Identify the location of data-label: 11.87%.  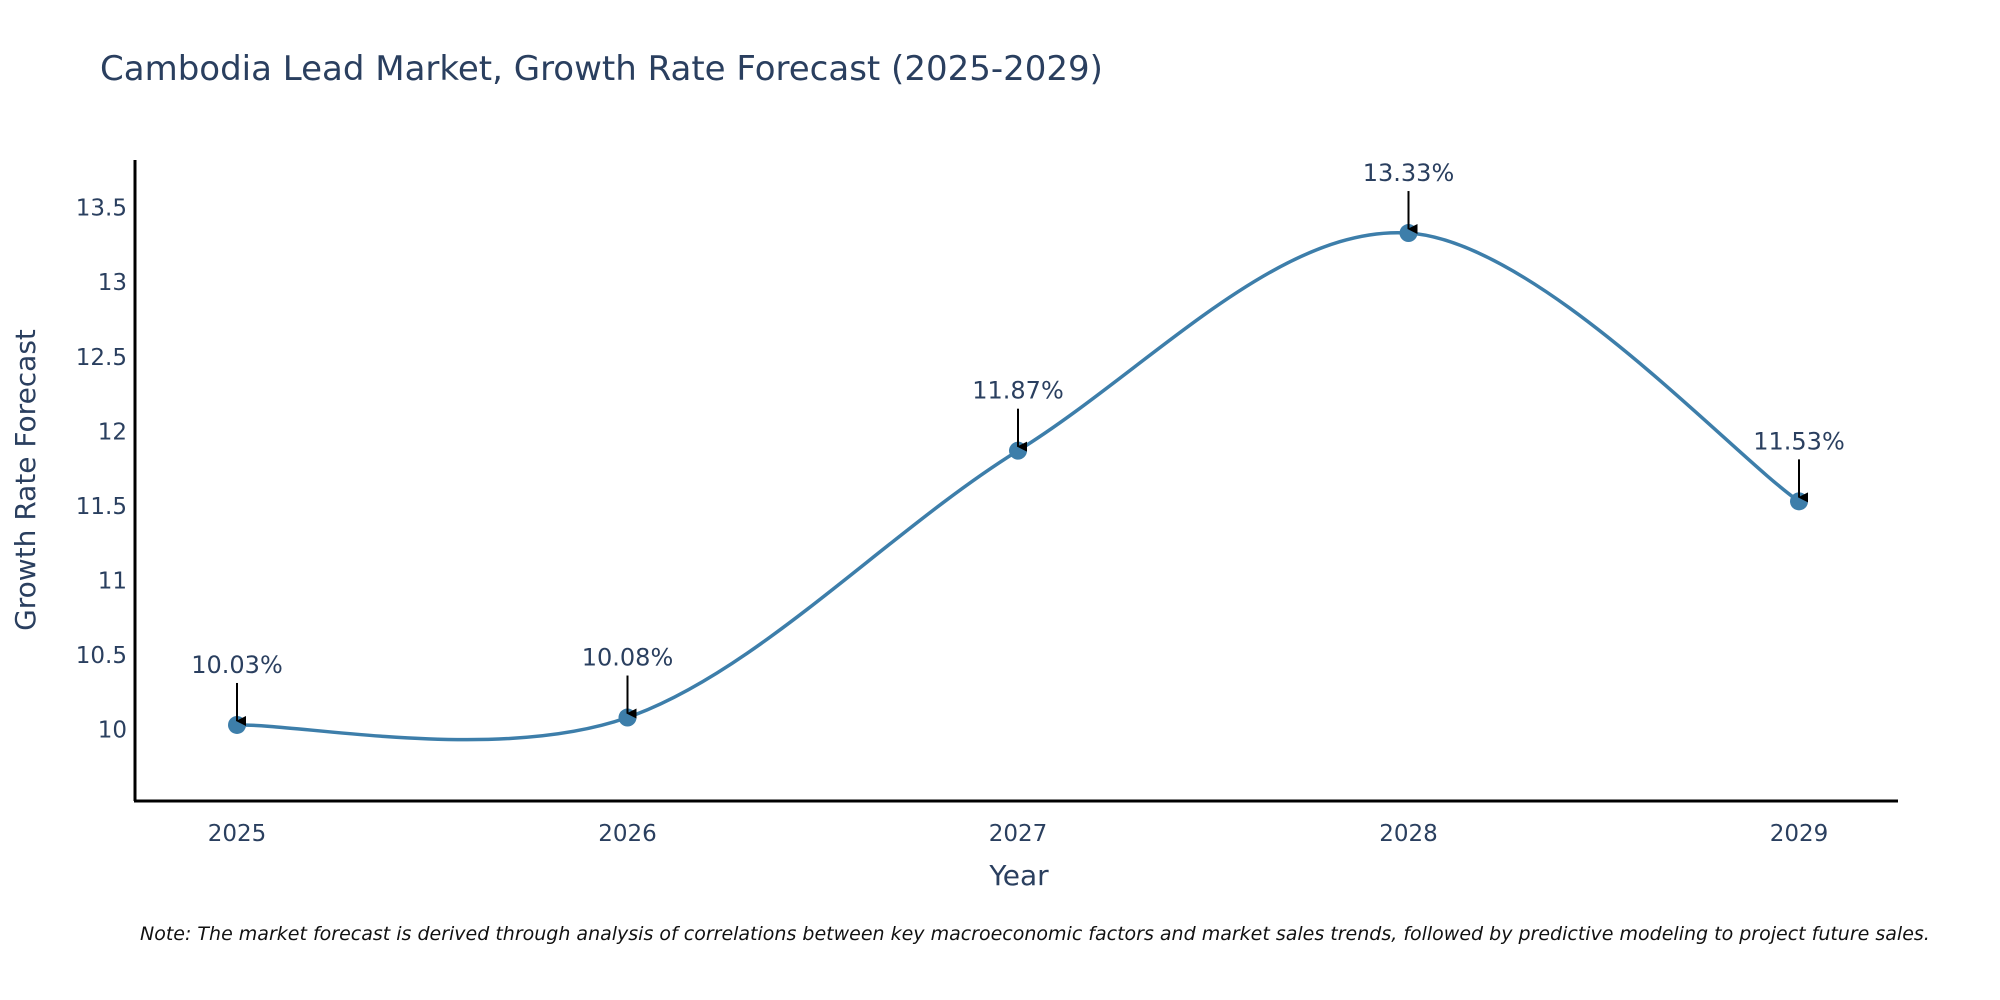
(1018, 391).